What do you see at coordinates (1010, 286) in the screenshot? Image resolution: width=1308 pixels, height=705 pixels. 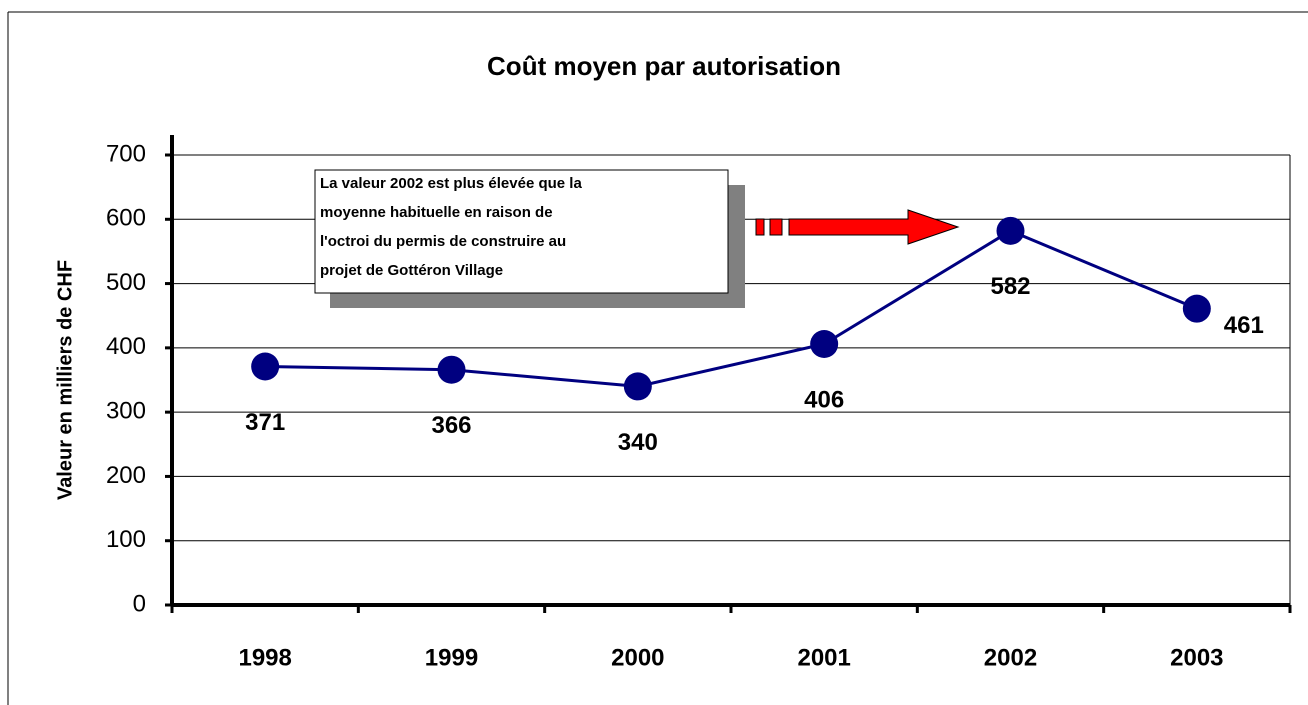 I see `value-label: 582` at bounding box center [1010, 286].